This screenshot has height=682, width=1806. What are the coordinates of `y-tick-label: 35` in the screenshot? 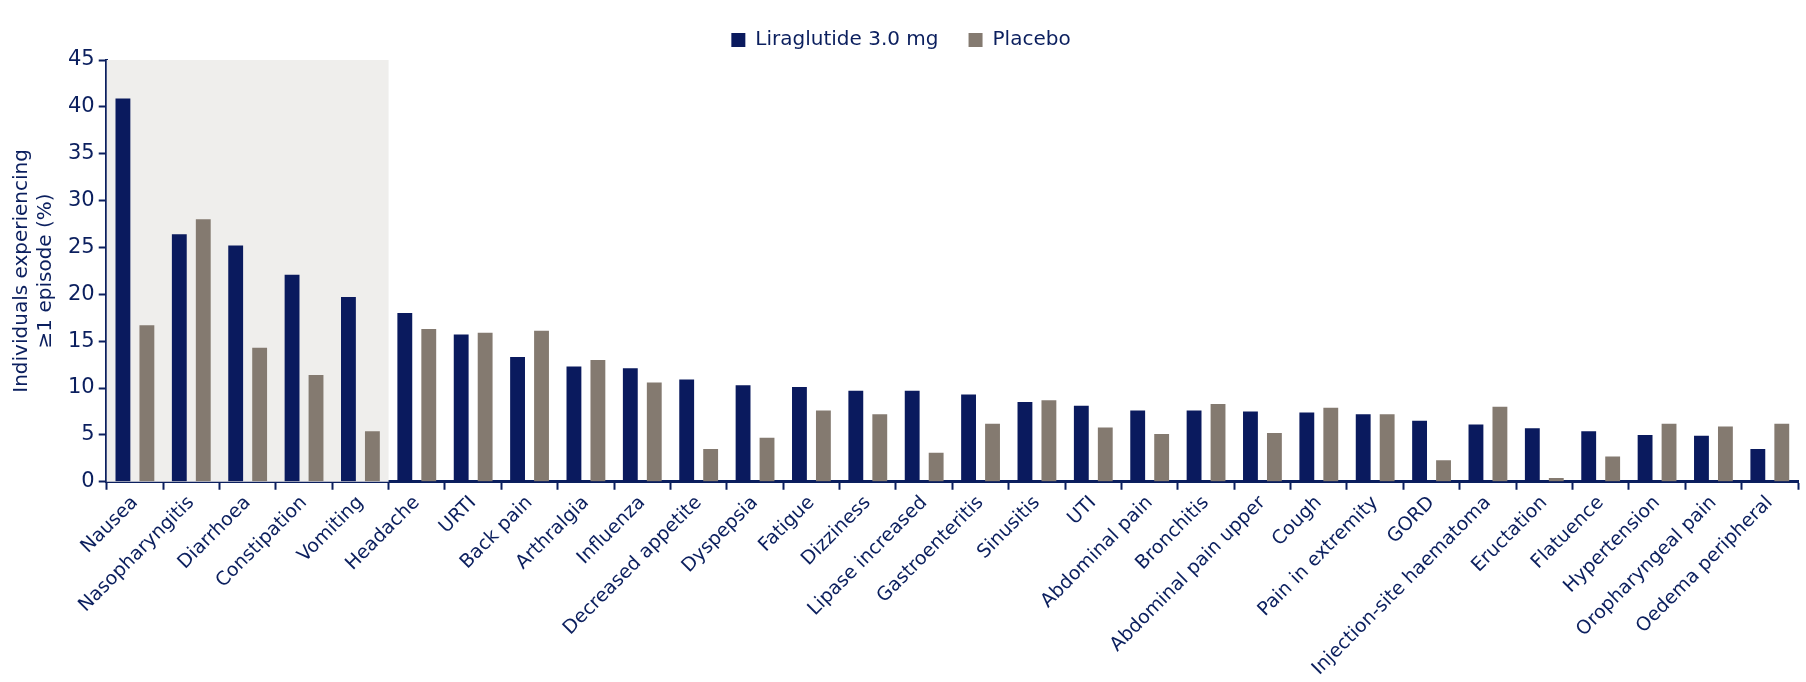 It's located at (81, 152).